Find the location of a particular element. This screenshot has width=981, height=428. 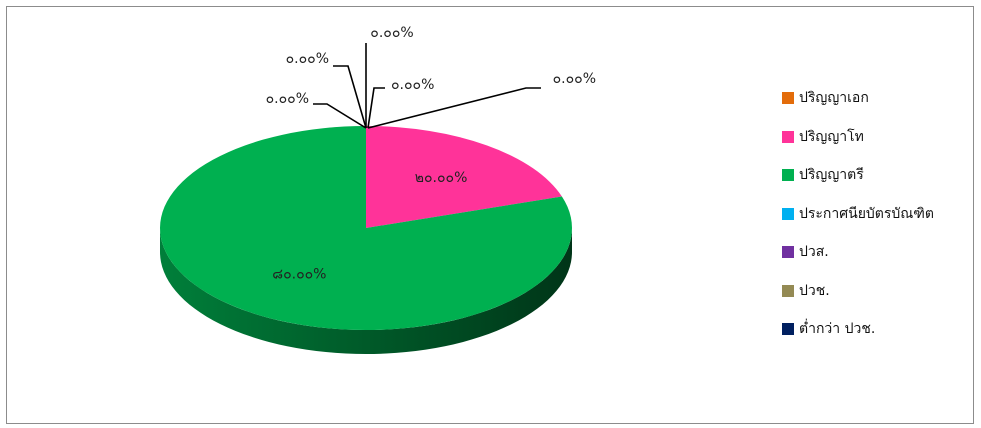

pie-sides is located at coordinates (366, 291).